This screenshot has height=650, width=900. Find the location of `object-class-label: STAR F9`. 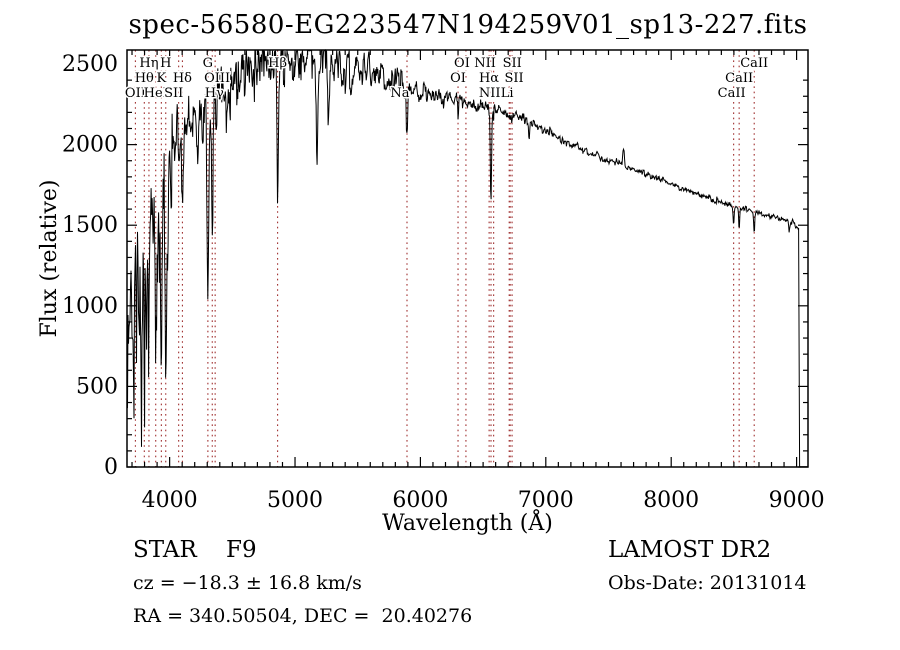

object-class-label: STAR F9 is located at coordinates (195, 550).